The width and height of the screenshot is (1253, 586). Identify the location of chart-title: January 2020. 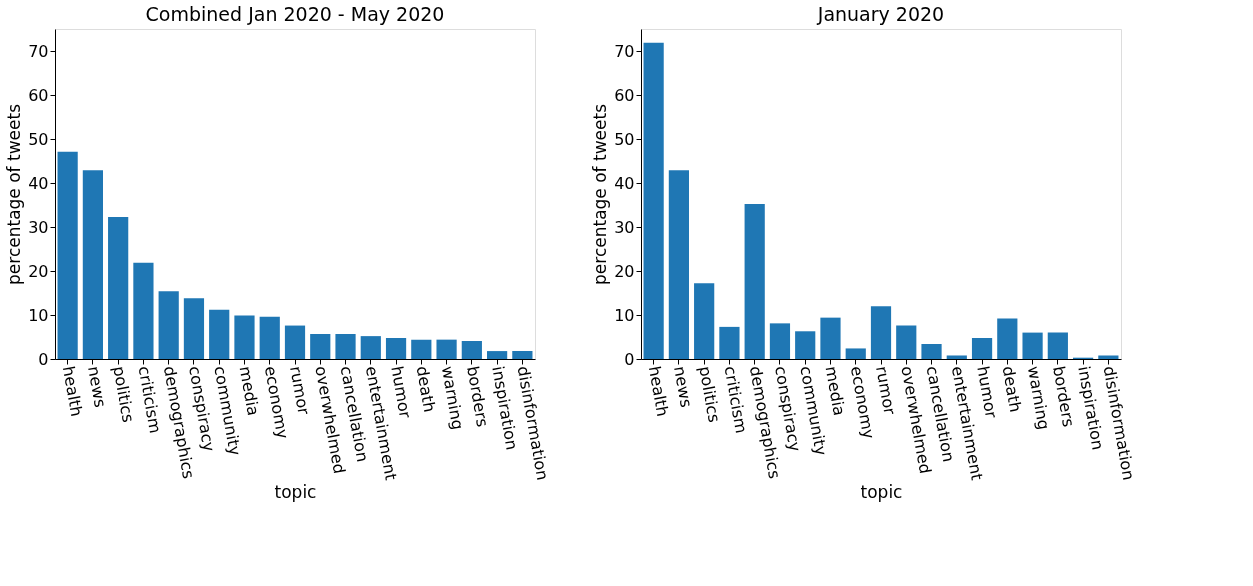
(880, 14).